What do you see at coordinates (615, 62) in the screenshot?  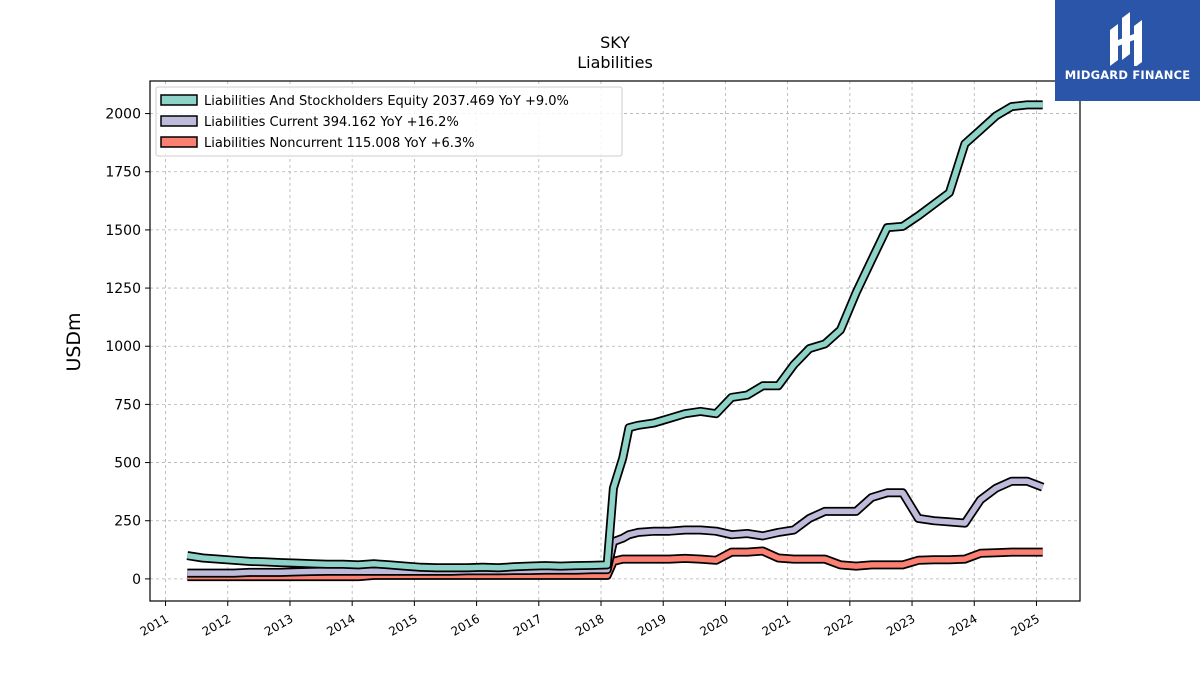 I see `chart-subtitle: Liabilities` at bounding box center [615, 62].